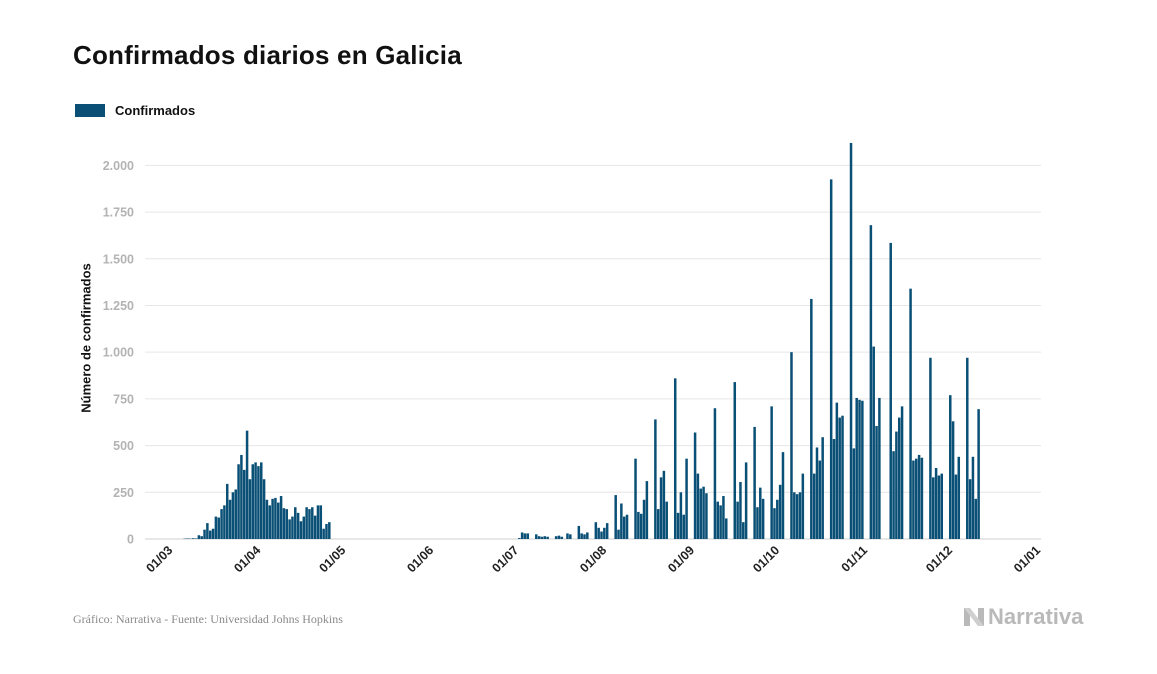 This screenshot has height=674, width=1157. Describe the element at coordinates (1036, 616) in the screenshot. I see `brand-name: Narrativa` at that location.